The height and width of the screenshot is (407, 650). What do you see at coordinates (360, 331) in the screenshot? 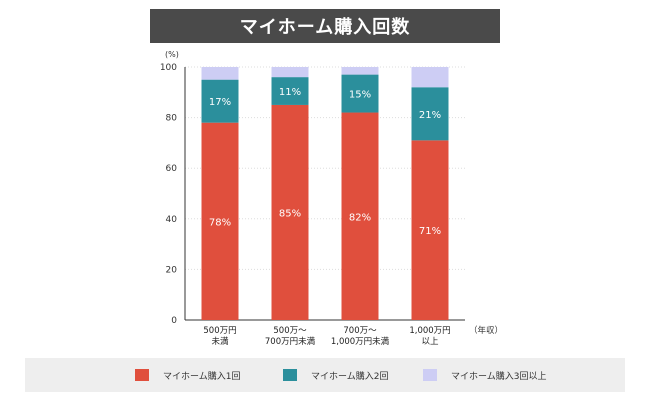
I see `x-tick-label: 700万～` at bounding box center [360, 331].